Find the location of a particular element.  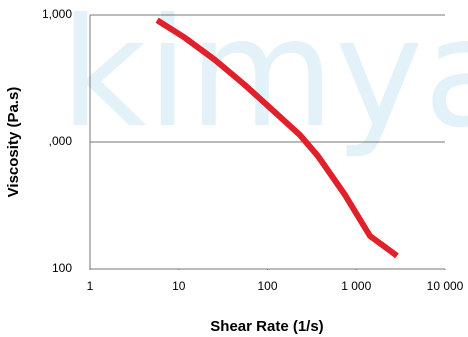

y-tick-label: 100 is located at coordinates (62, 268).